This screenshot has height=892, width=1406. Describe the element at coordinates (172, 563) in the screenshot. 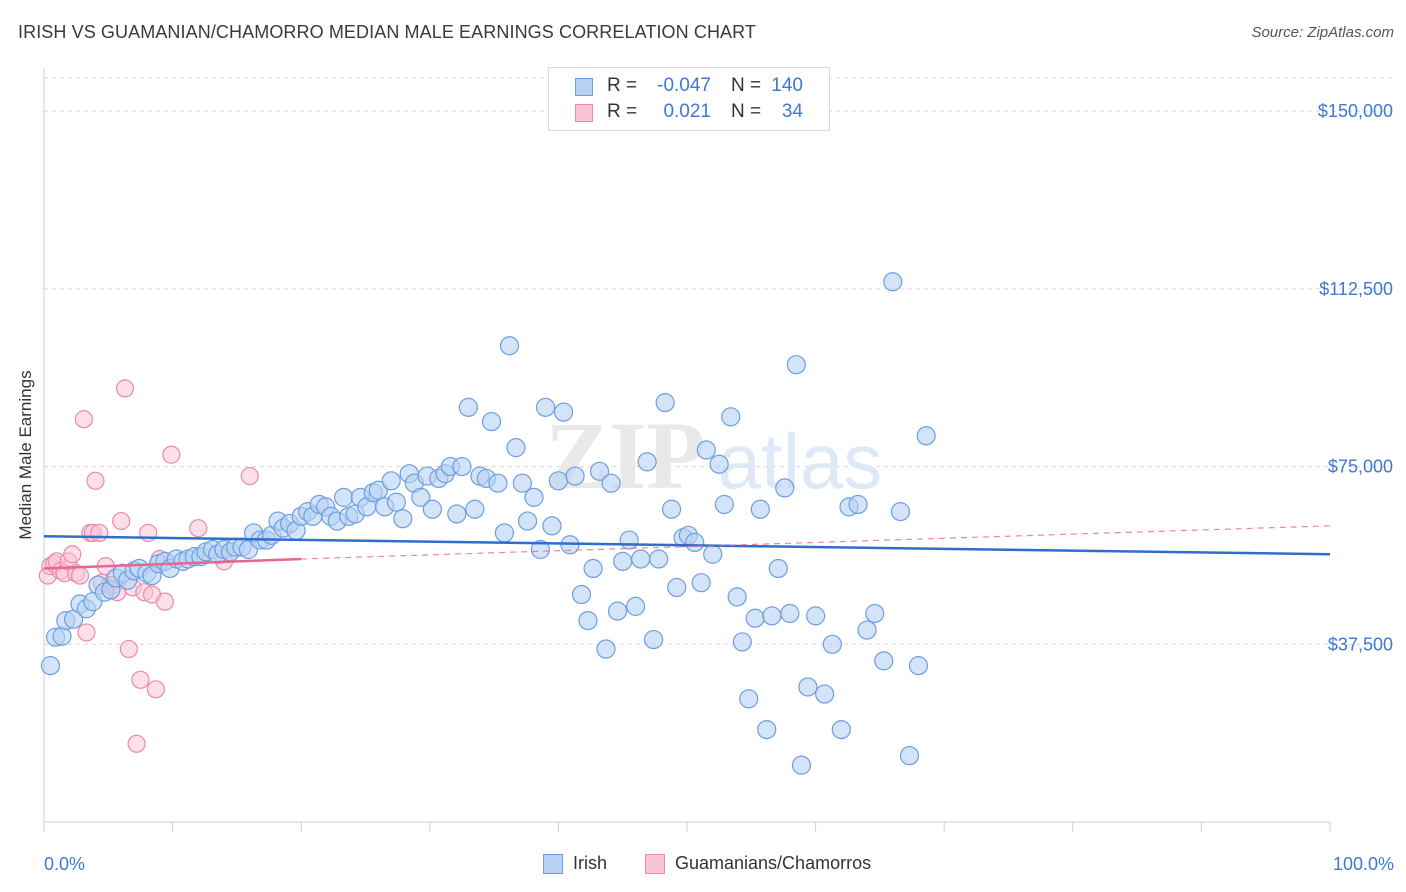

I see `guamanian-trend-line` at that location.